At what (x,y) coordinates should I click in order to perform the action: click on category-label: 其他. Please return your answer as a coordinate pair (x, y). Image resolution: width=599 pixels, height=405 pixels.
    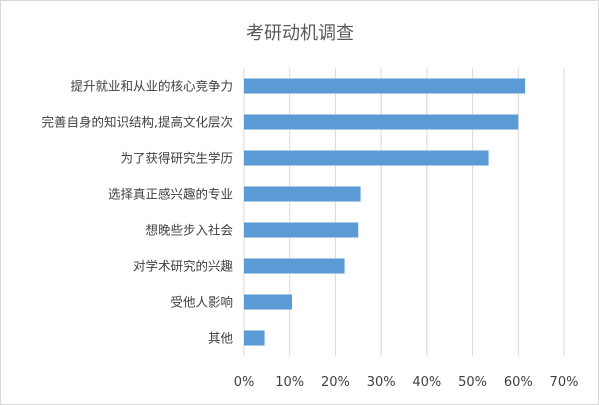
    Looking at the image, I should click on (221, 338).